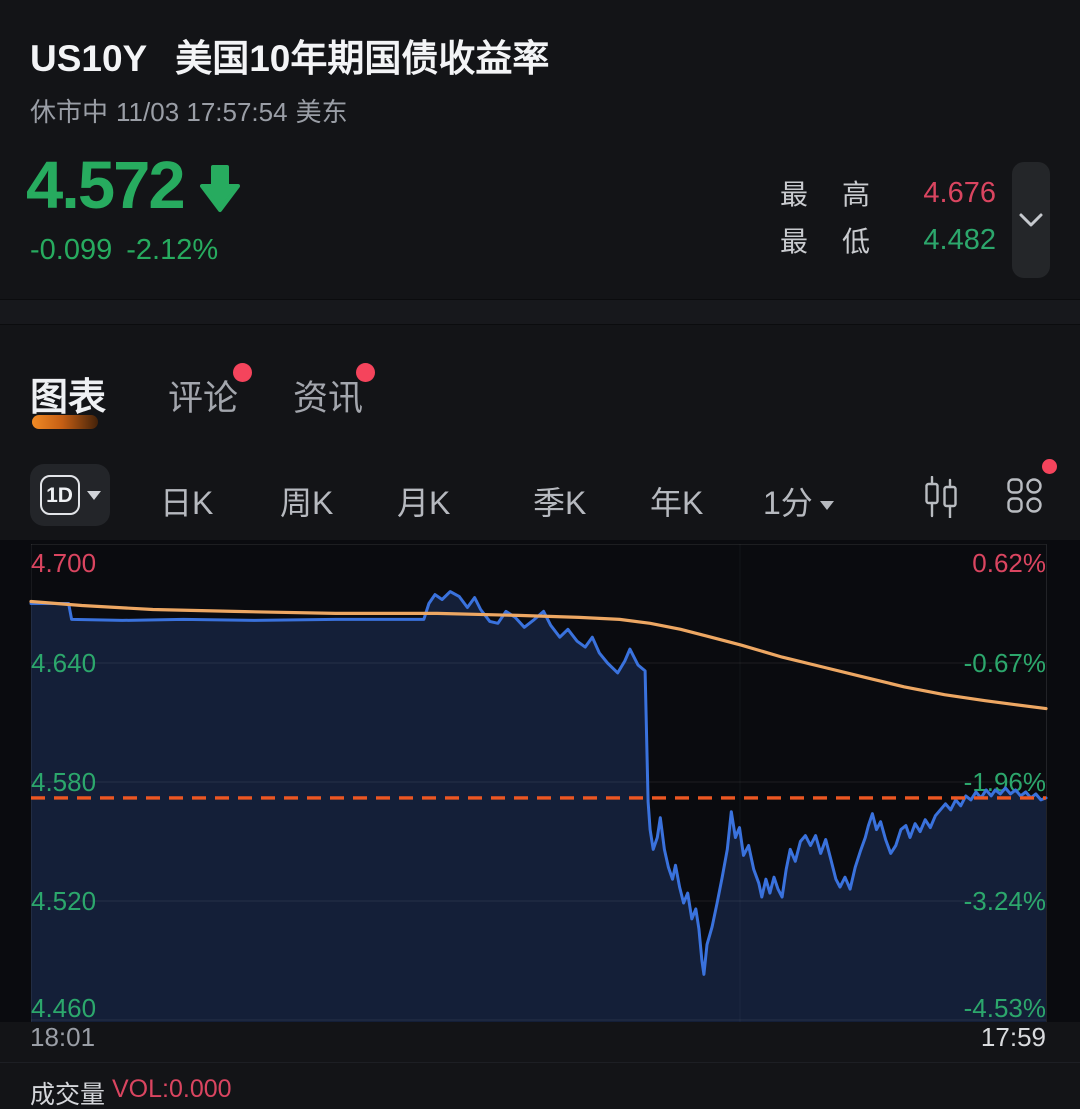 This screenshot has height=1109, width=1080. I want to click on change-value: -0.099, so click(71, 250).